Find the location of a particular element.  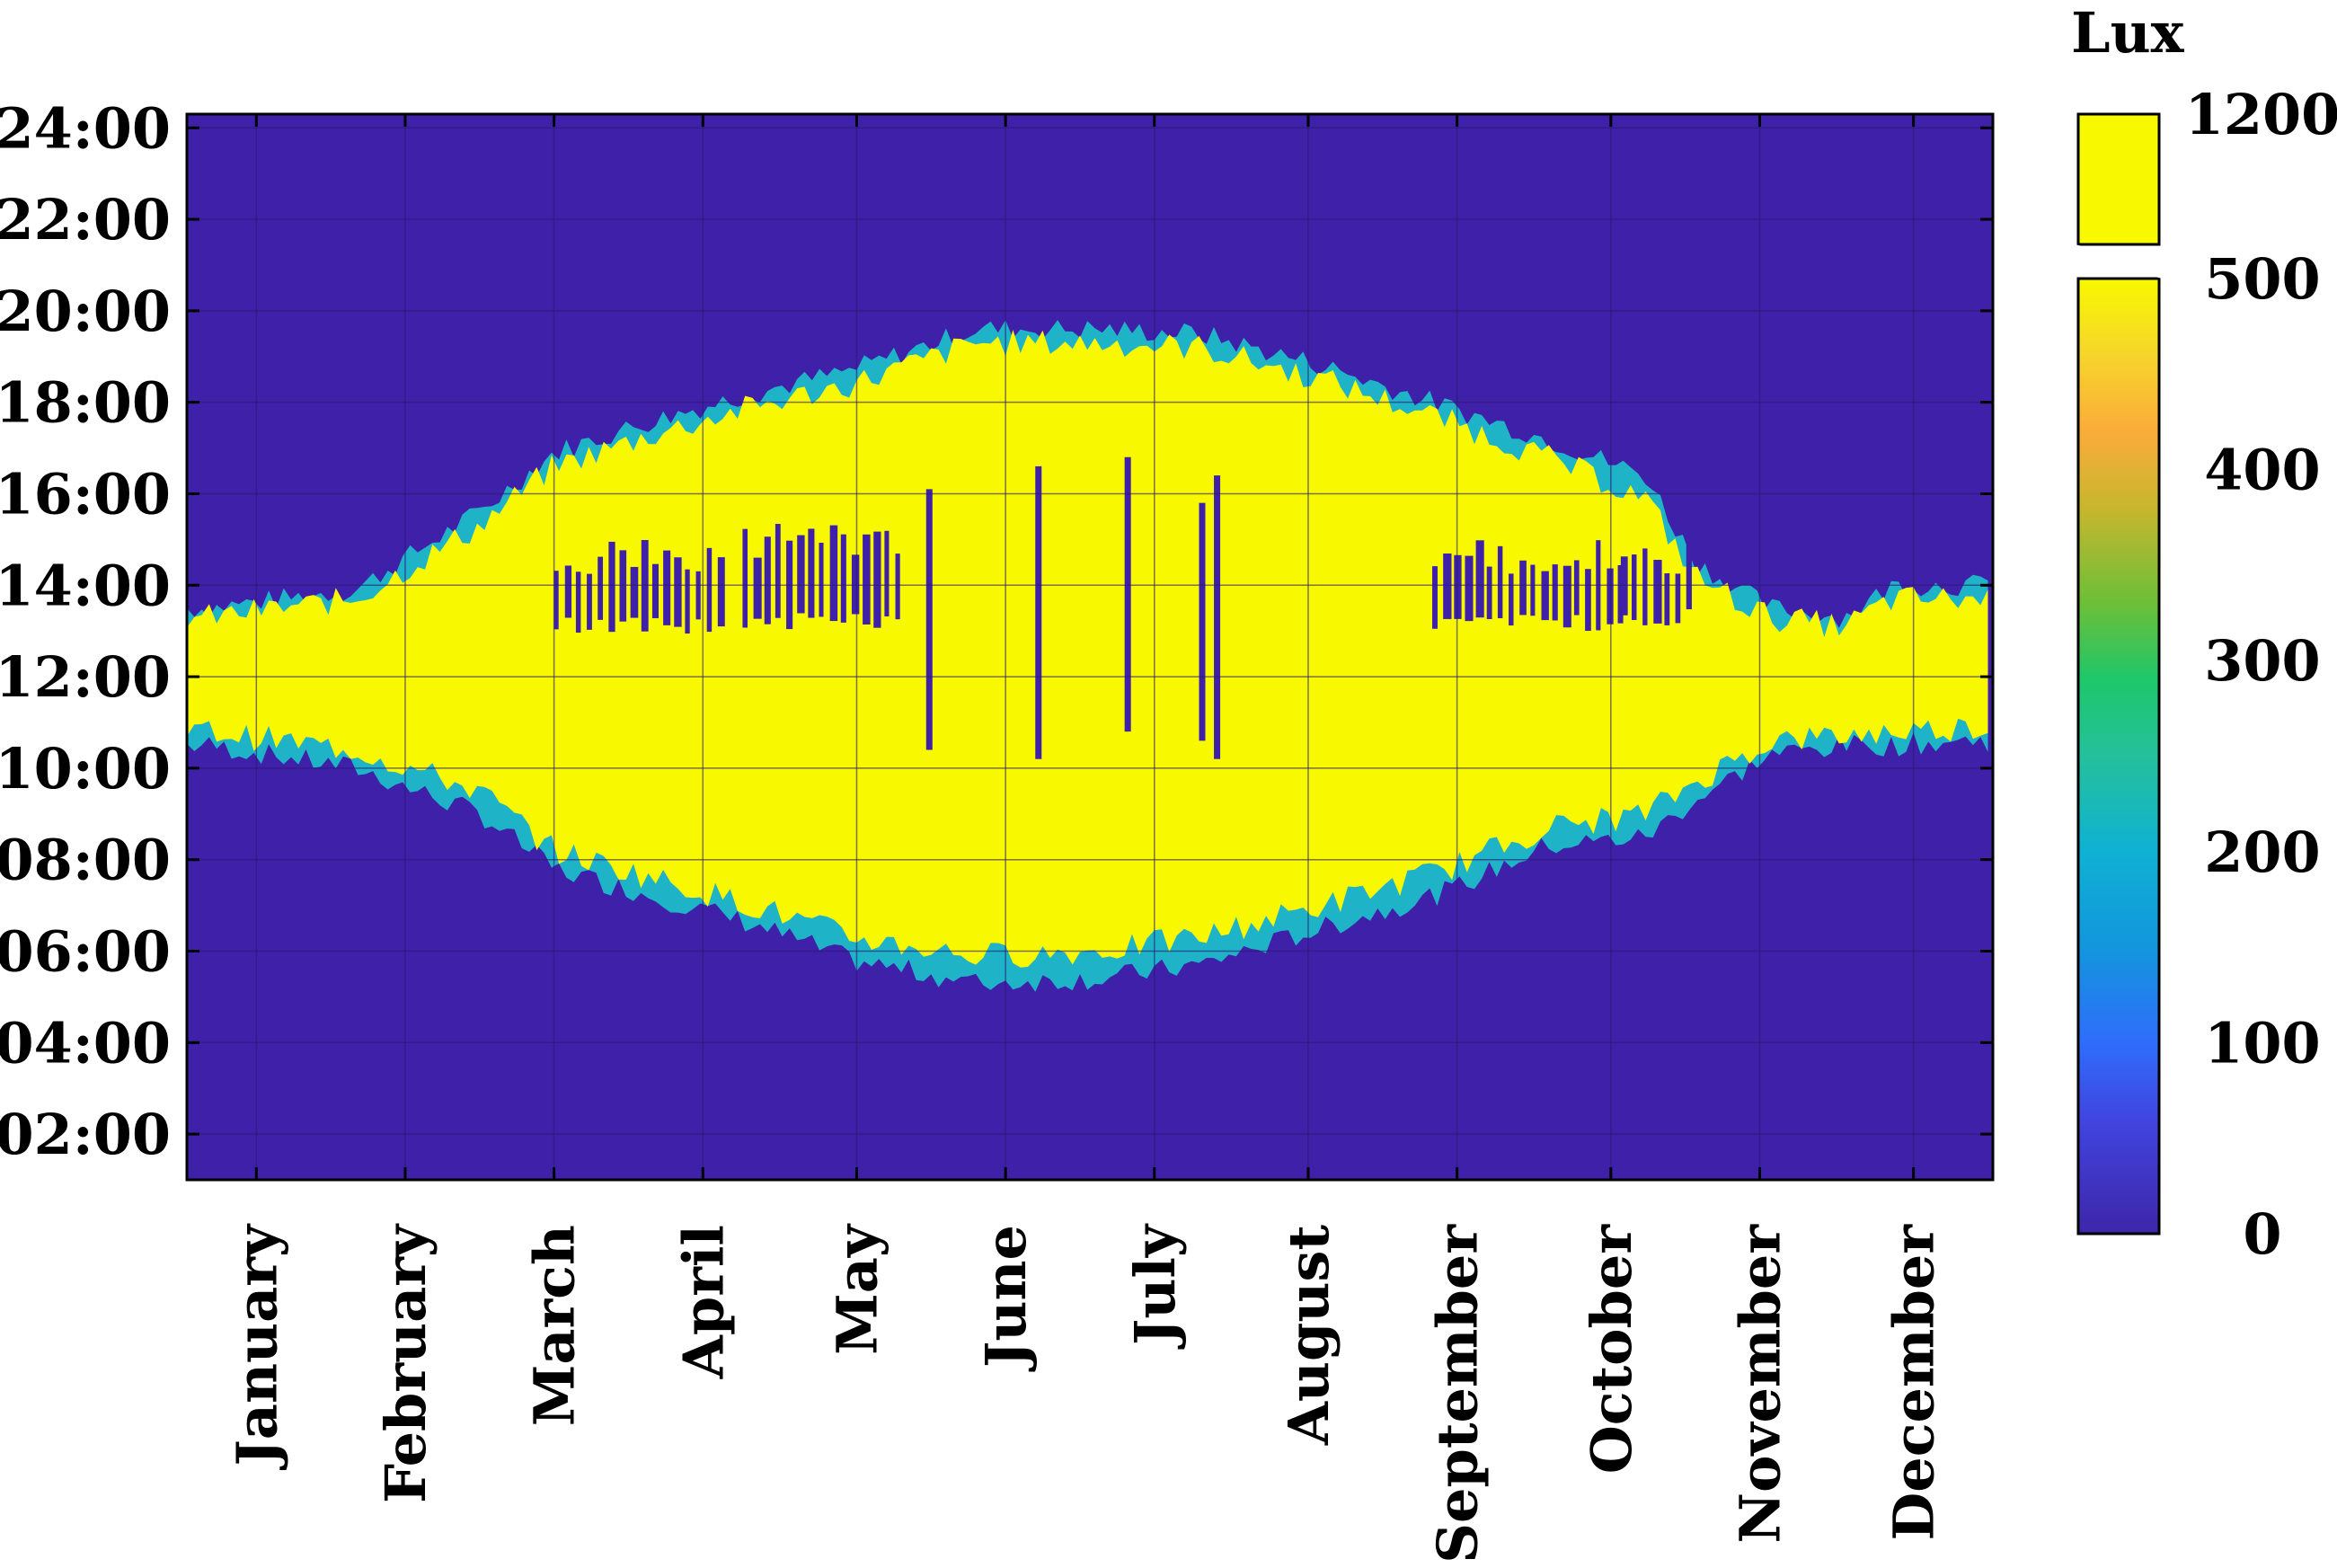

colorbar-tick-label: 300 is located at coordinates (2262, 661).